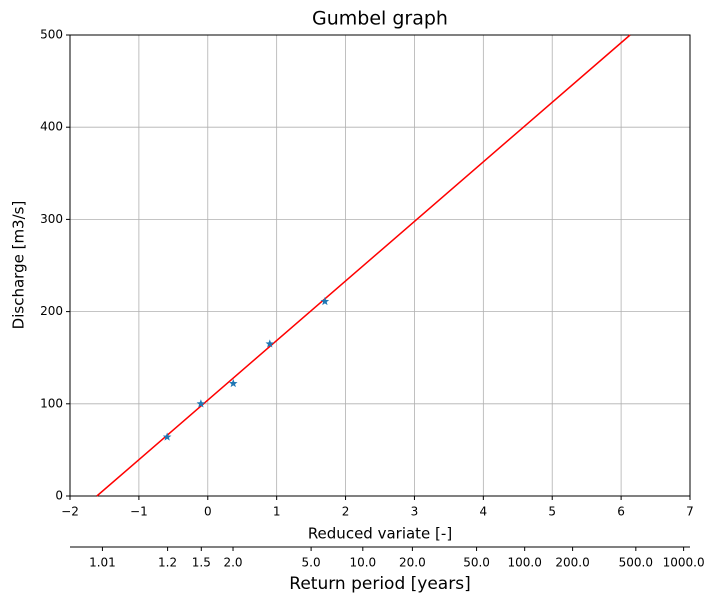 The image size is (717, 604). Describe the element at coordinates (311, 563) in the screenshot. I see `secondary-tick-label: 5.0` at that location.